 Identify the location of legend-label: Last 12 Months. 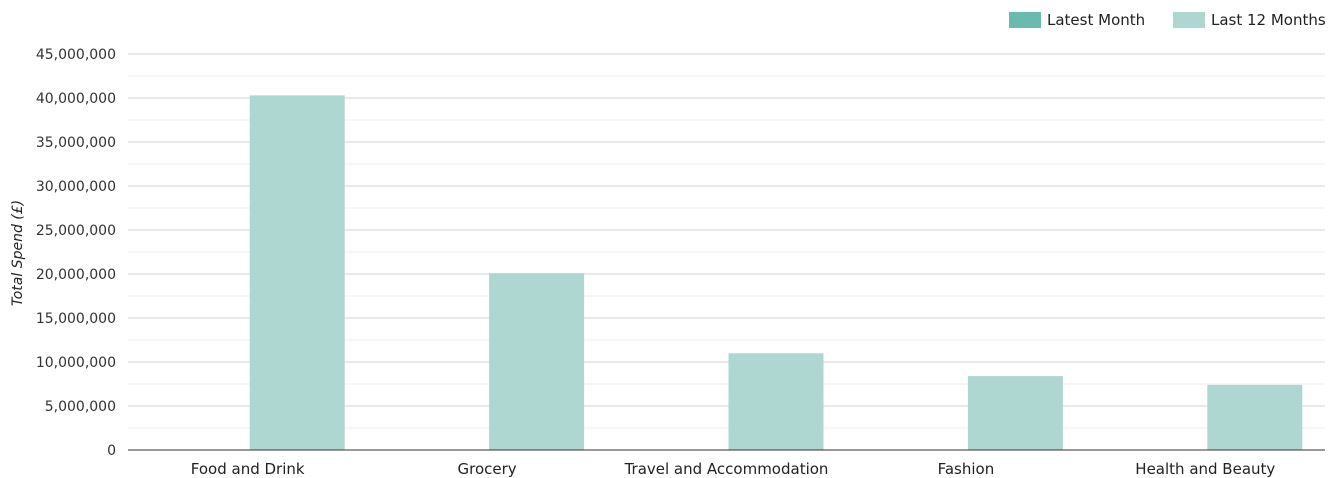
(1268, 20).